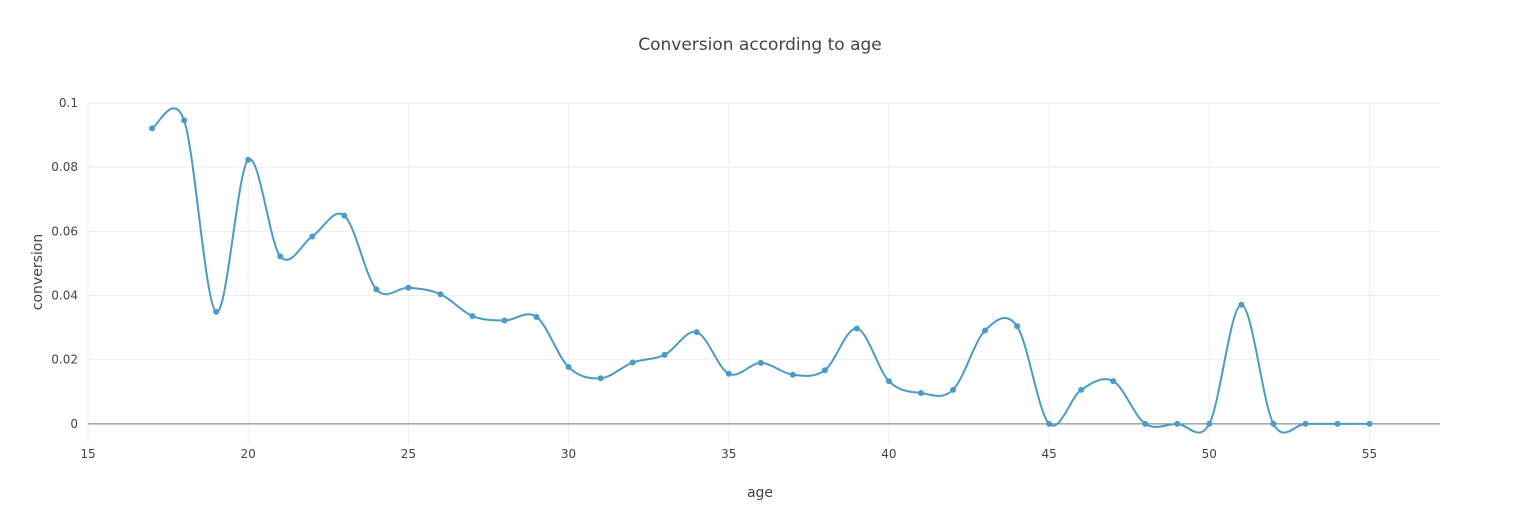  Describe the element at coordinates (760, 45) in the screenshot. I see `chart-title: Conversion according to age` at that location.